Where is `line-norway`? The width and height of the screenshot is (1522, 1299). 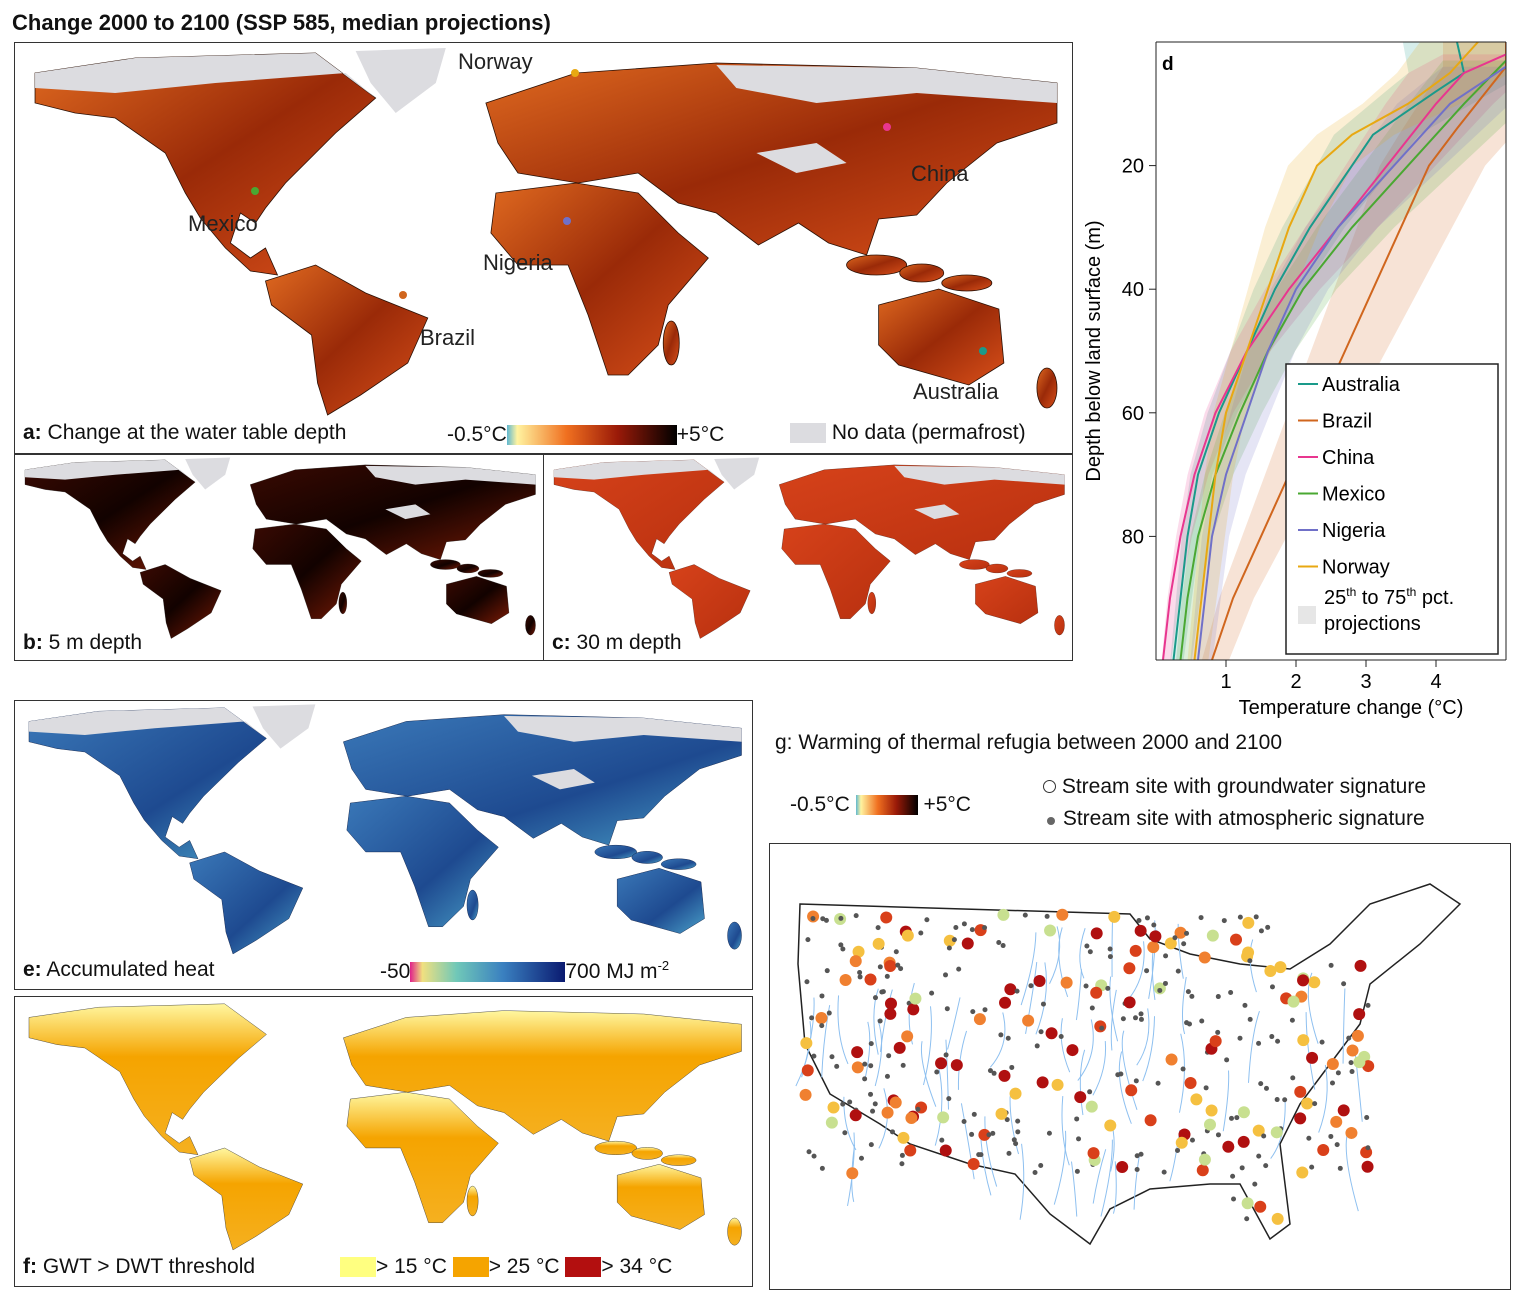
line-norway is located at coordinates (1336, 351).